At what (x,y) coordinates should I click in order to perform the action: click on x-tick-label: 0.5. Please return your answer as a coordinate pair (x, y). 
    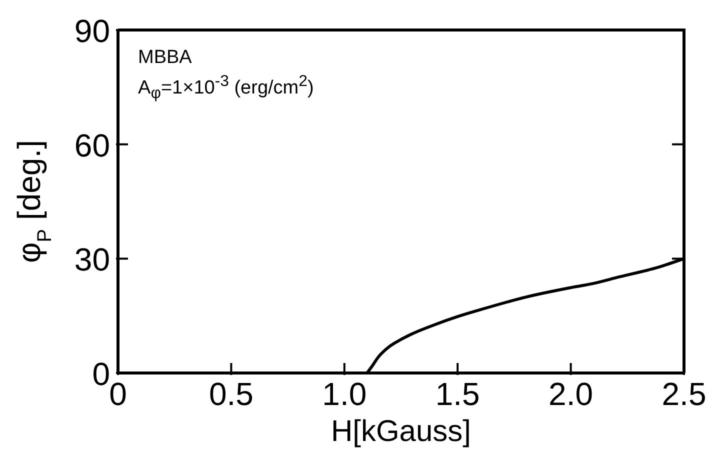
    Looking at the image, I should click on (231, 394).